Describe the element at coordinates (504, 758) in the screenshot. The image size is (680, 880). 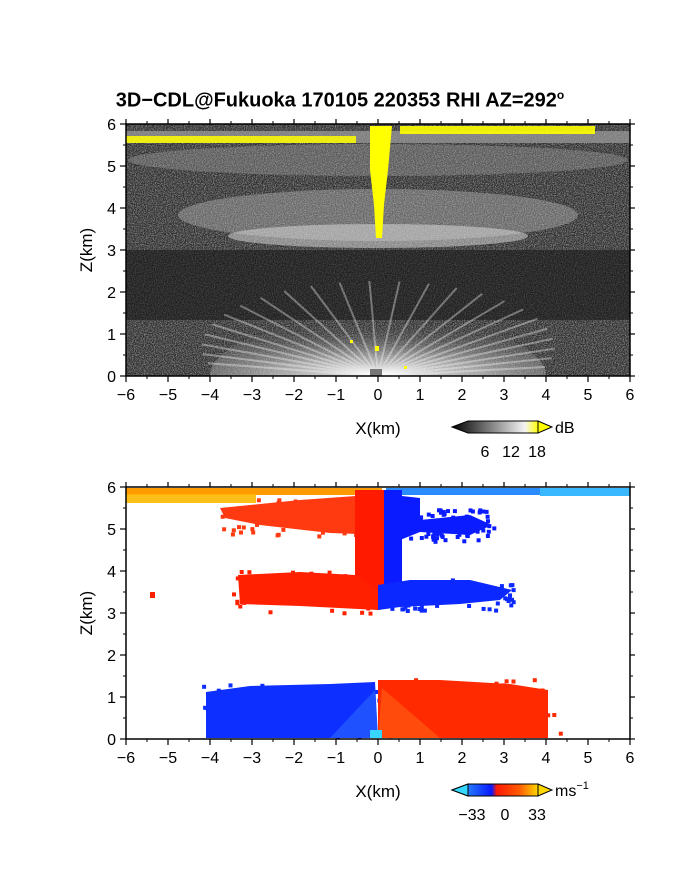
I see `x-tick-label: 3` at that location.